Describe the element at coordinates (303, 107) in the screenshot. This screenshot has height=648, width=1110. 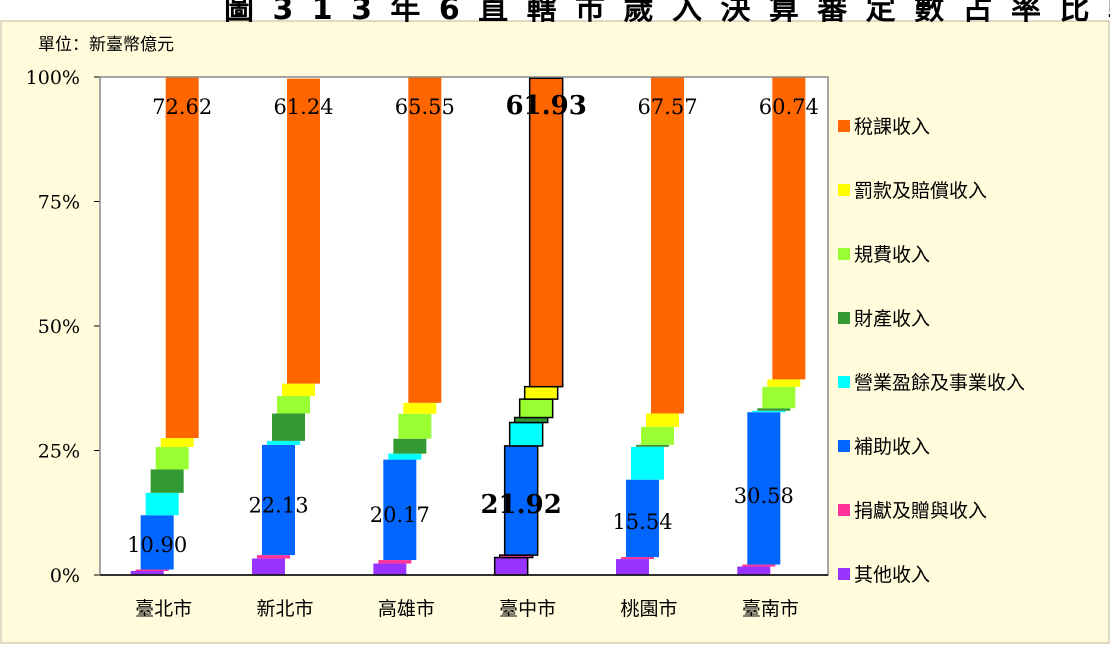
I see `data-label: 61.24` at that location.